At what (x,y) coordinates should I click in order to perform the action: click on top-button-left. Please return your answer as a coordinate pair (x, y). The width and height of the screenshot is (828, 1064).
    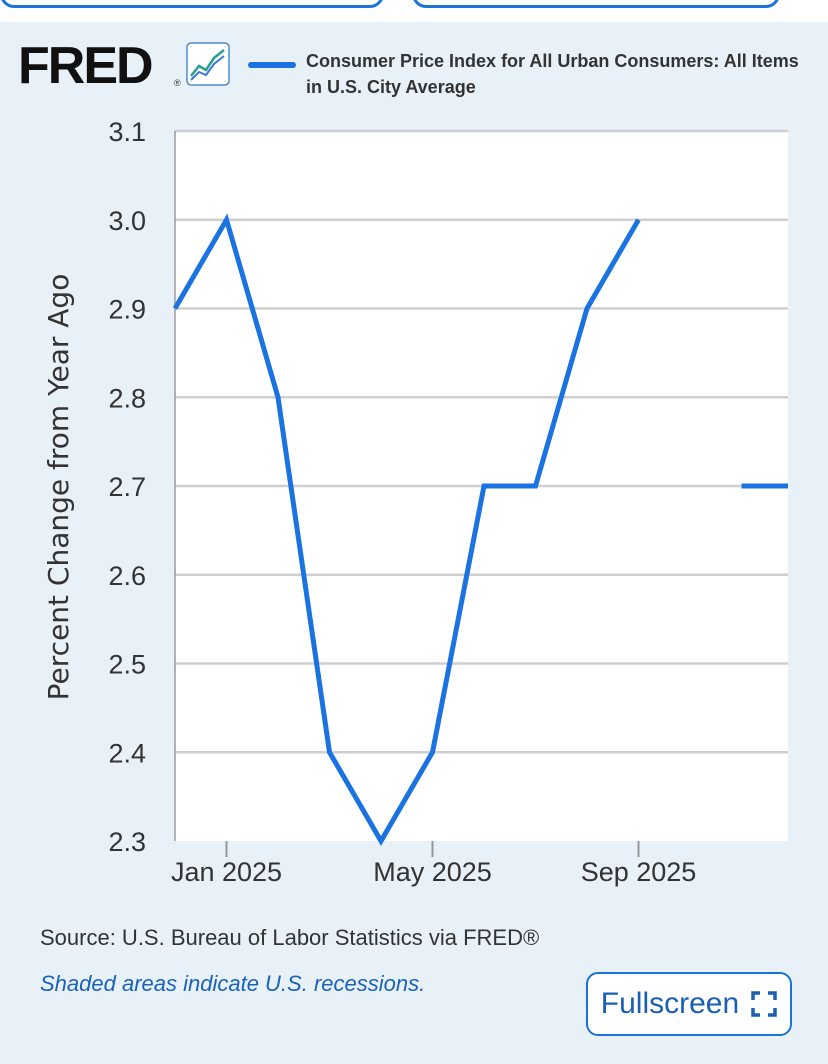
    Looking at the image, I should click on (192, 4).